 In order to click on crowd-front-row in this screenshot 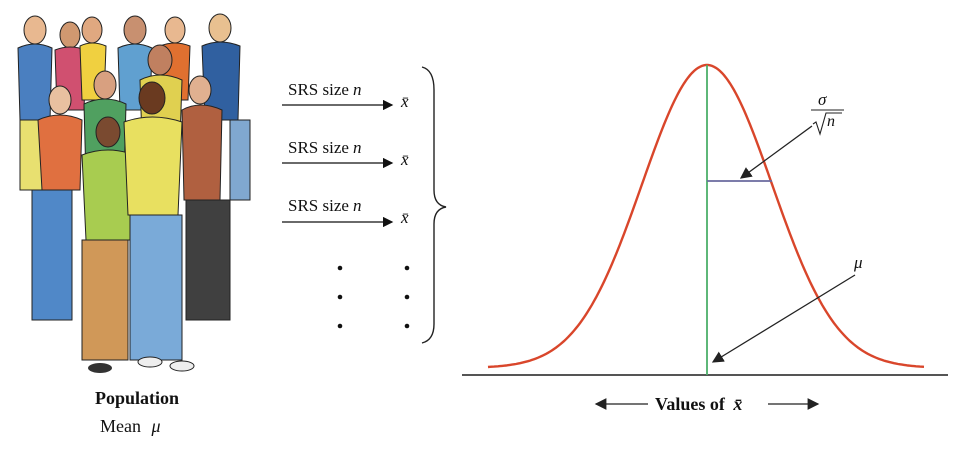, I will do `click(138, 227)`.